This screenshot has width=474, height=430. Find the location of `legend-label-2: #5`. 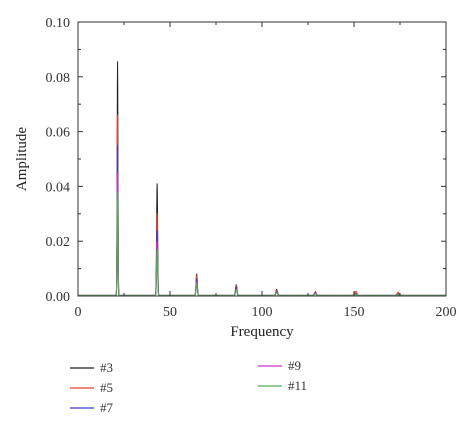

legend-label-2: #5 is located at coordinates (106, 387).